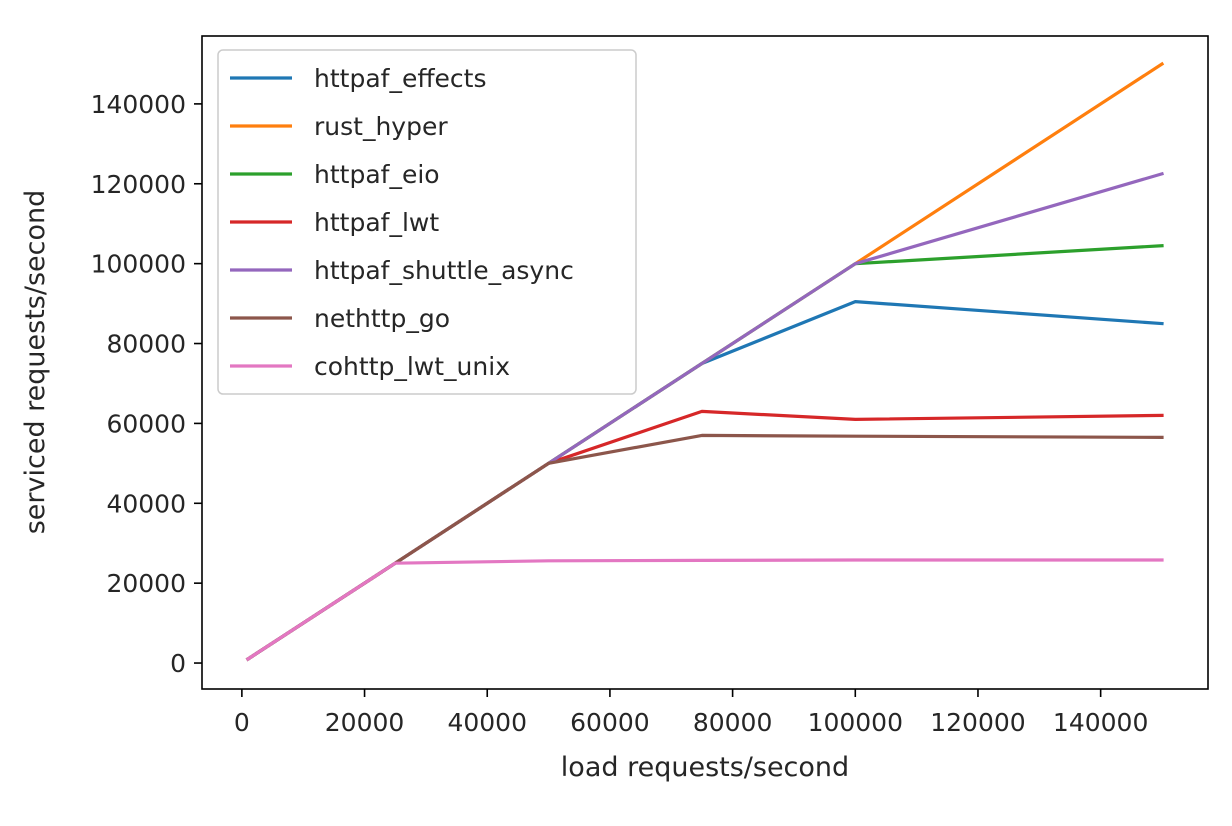  I want to click on y-tick-label: 60000, so click(146, 423).